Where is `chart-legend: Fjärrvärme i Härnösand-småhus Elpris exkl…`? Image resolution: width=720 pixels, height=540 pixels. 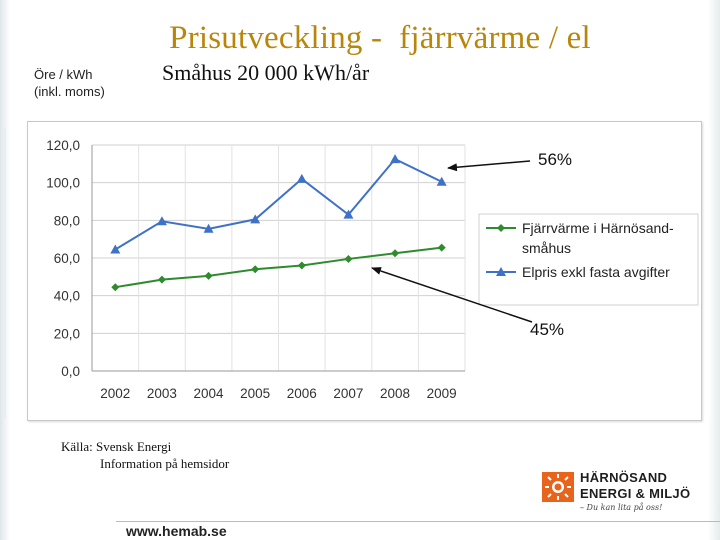 chart-legend: Fjärrvärme i Härnösand-småhus Elpris exkl… is located at coordinates (588, 259).